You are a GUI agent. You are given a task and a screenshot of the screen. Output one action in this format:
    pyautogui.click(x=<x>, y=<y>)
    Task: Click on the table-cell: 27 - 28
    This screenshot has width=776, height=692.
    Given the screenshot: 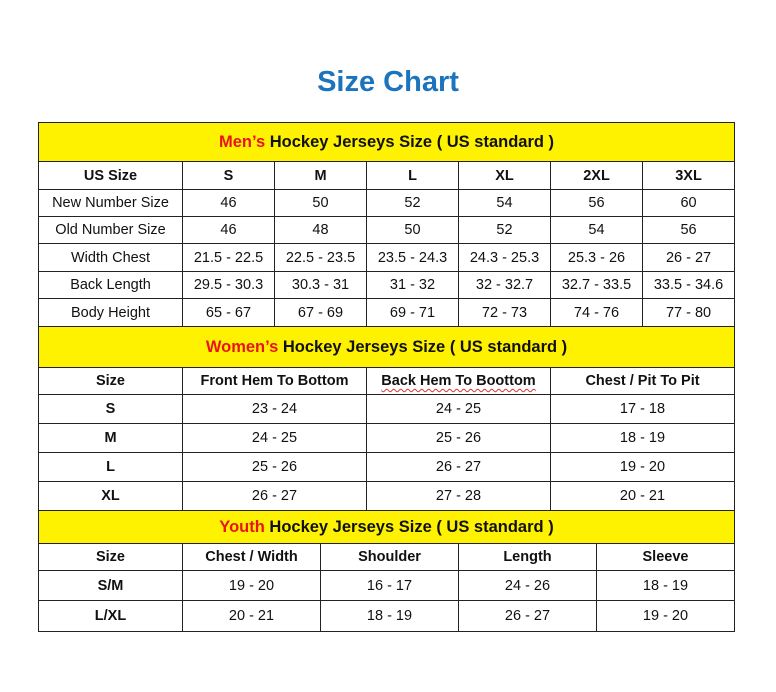 What is the action you would take?
    pyautogui.click(x=458, y=496)
    